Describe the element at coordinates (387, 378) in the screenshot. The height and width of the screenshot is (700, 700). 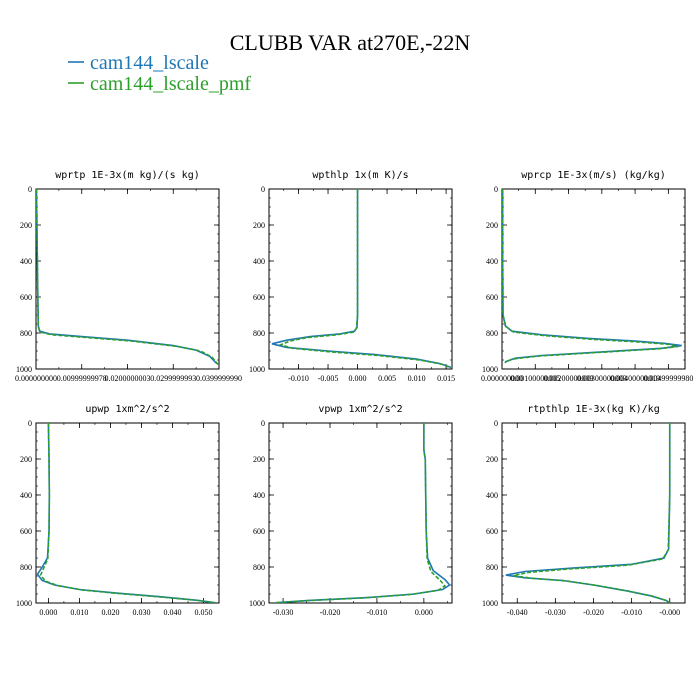
I see `x-tick-label: 0.005` at that location.